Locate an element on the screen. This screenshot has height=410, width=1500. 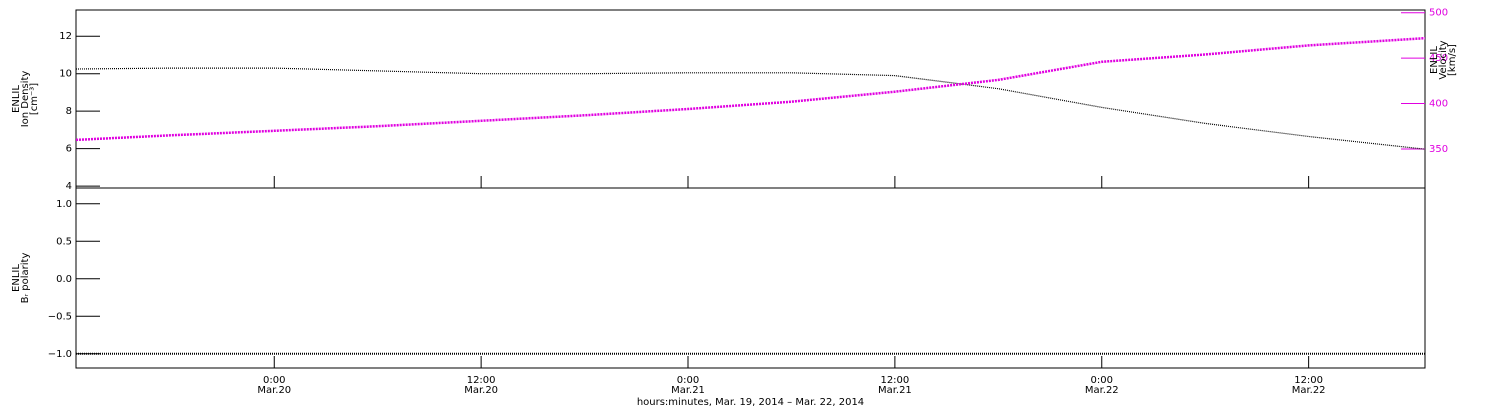
y-axis-title: Bᵣ polarity is located at coordinates (25, 278).